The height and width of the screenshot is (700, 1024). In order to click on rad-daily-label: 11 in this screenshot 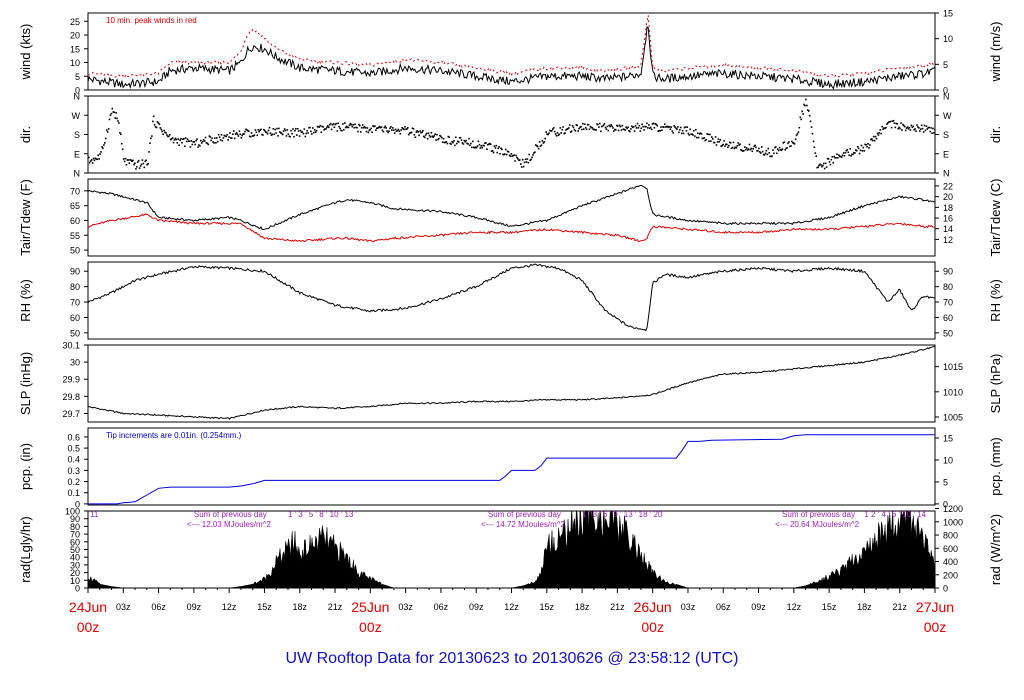, I will do `click(94, 514)`.